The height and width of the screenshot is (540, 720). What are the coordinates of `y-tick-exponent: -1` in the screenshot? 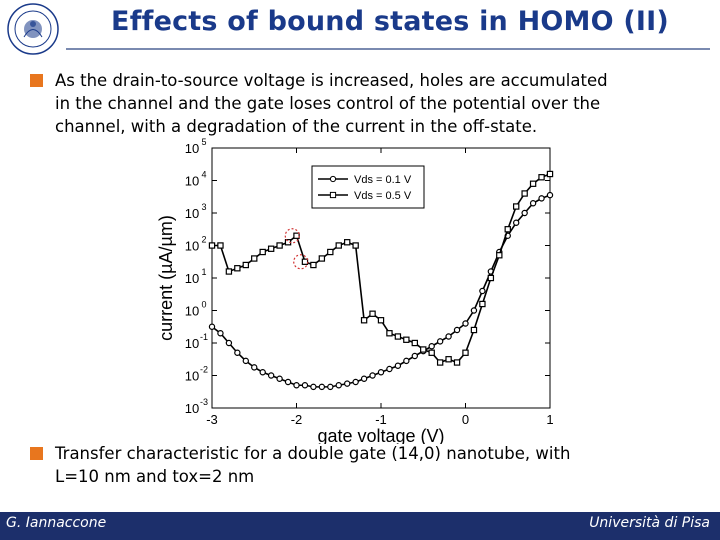 It's located at (204, 337).